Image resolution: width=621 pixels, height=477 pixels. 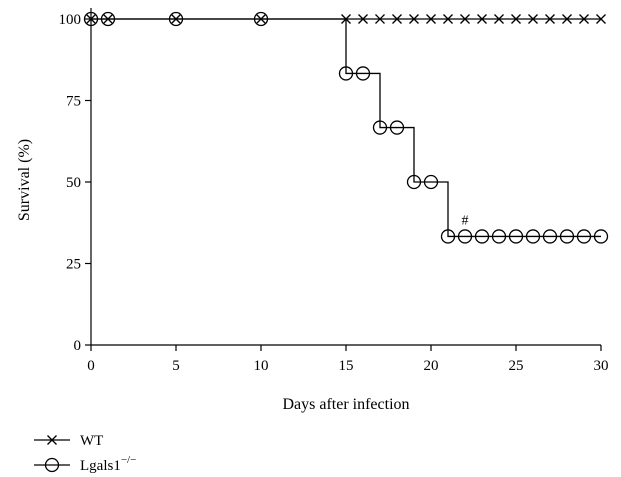 What do you see at coordinates (431, 366) in the screenshot?
I see `x-tick-label: 20` at bounding box center [431, 366].